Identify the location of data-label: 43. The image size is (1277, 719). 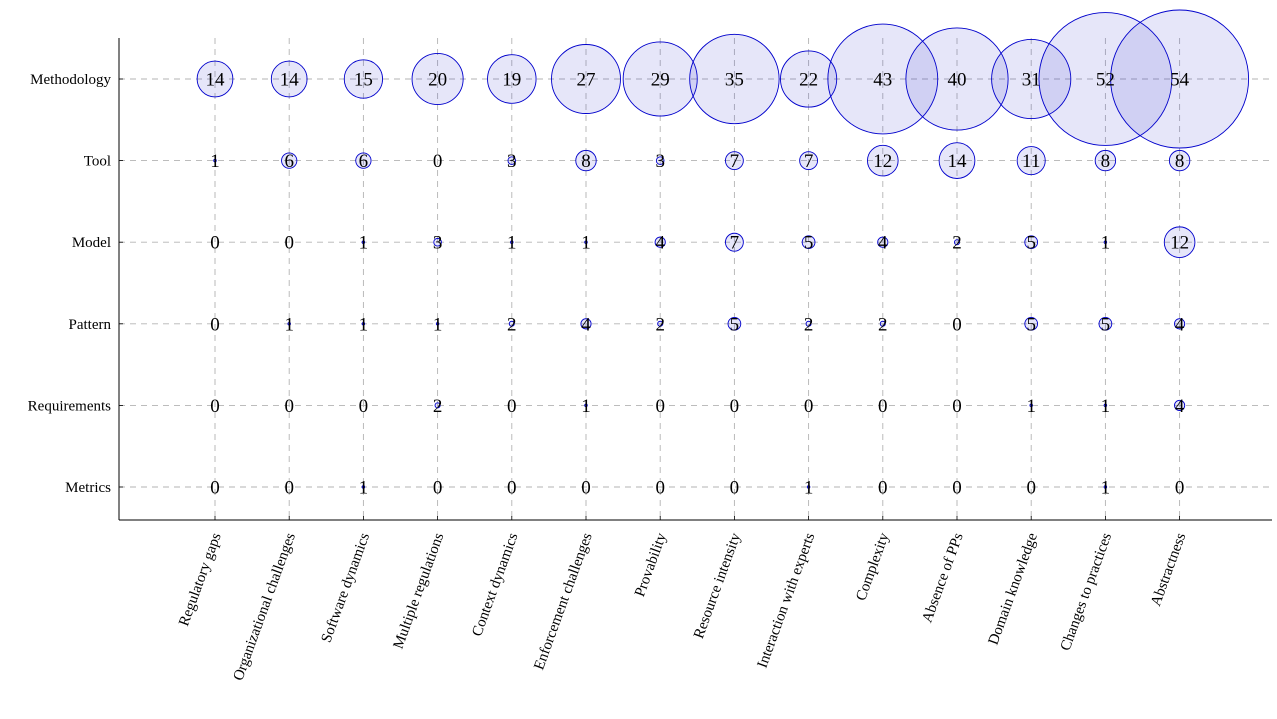
(882, 80).